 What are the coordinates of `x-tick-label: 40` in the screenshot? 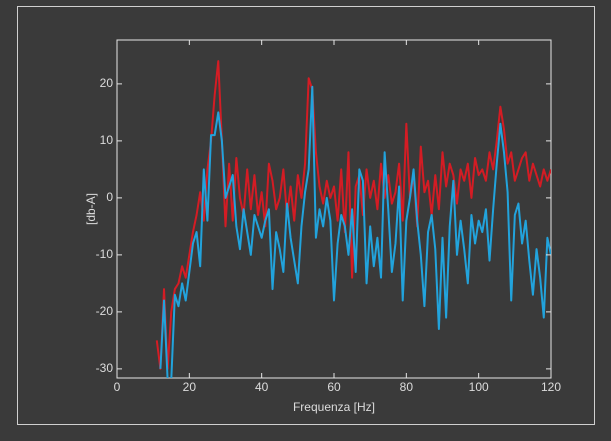 It's located at (262, 387).